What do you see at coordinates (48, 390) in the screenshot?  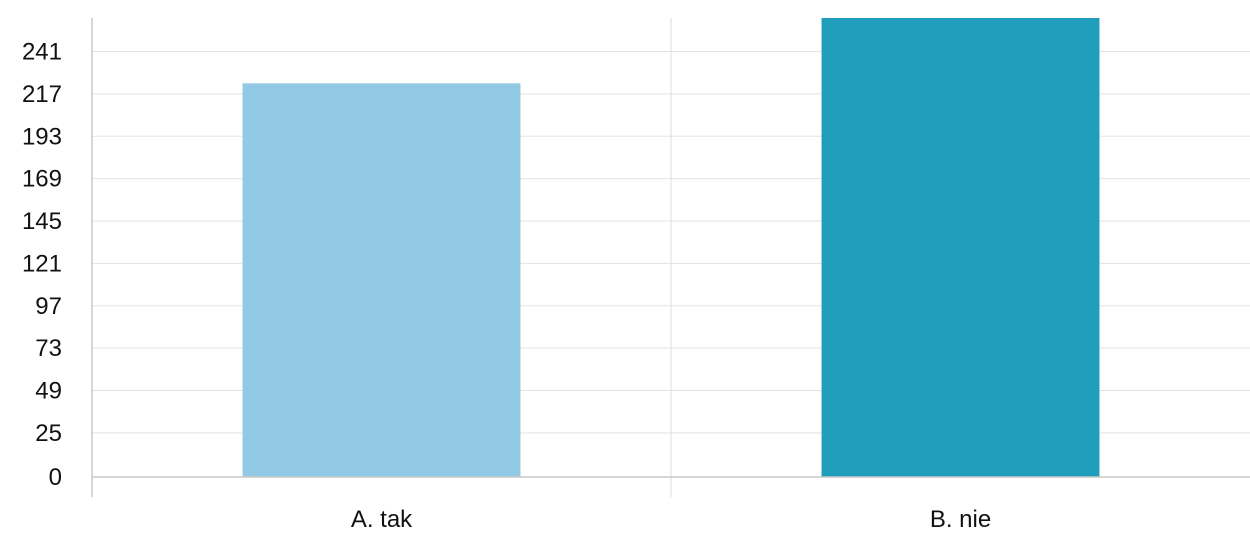 I see `y-tick-label: 49` at bounding box center [48, 390].